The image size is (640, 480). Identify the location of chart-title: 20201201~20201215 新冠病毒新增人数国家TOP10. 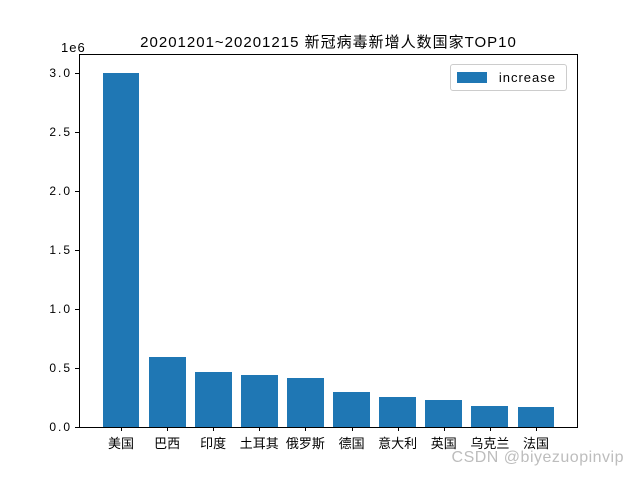
(328, 42).